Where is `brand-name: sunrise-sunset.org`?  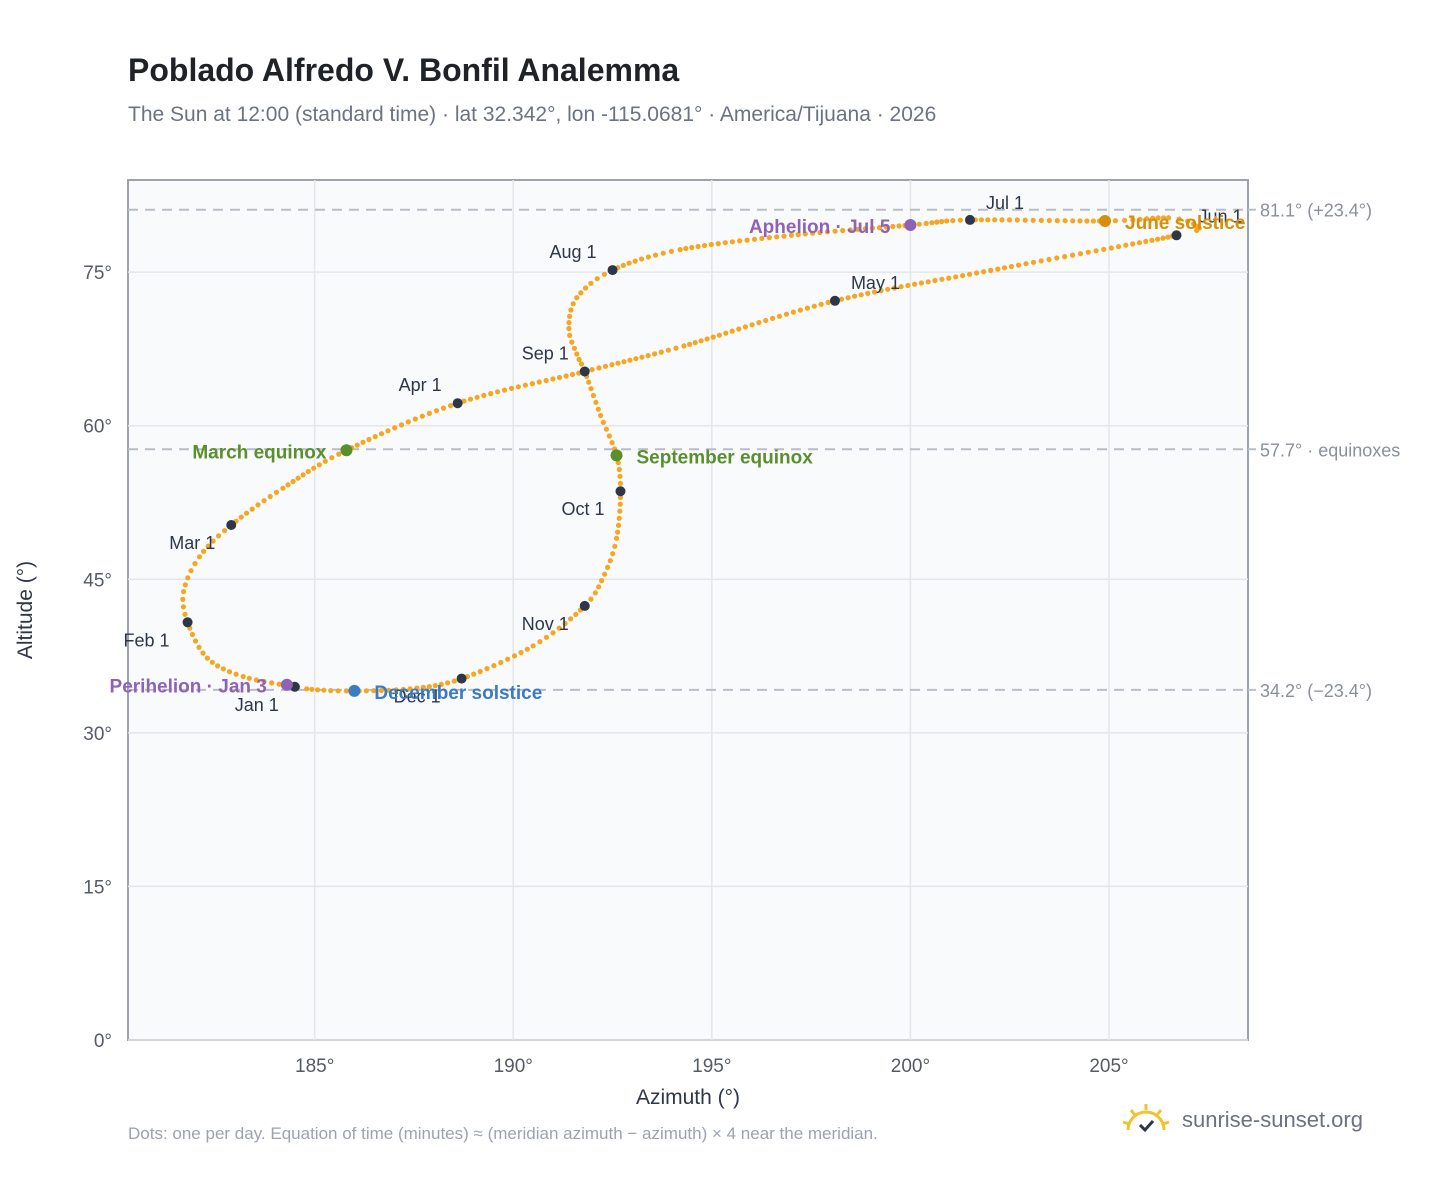
brand-name: sunrise-sunset.org is located at coordinates (1272, 1119).